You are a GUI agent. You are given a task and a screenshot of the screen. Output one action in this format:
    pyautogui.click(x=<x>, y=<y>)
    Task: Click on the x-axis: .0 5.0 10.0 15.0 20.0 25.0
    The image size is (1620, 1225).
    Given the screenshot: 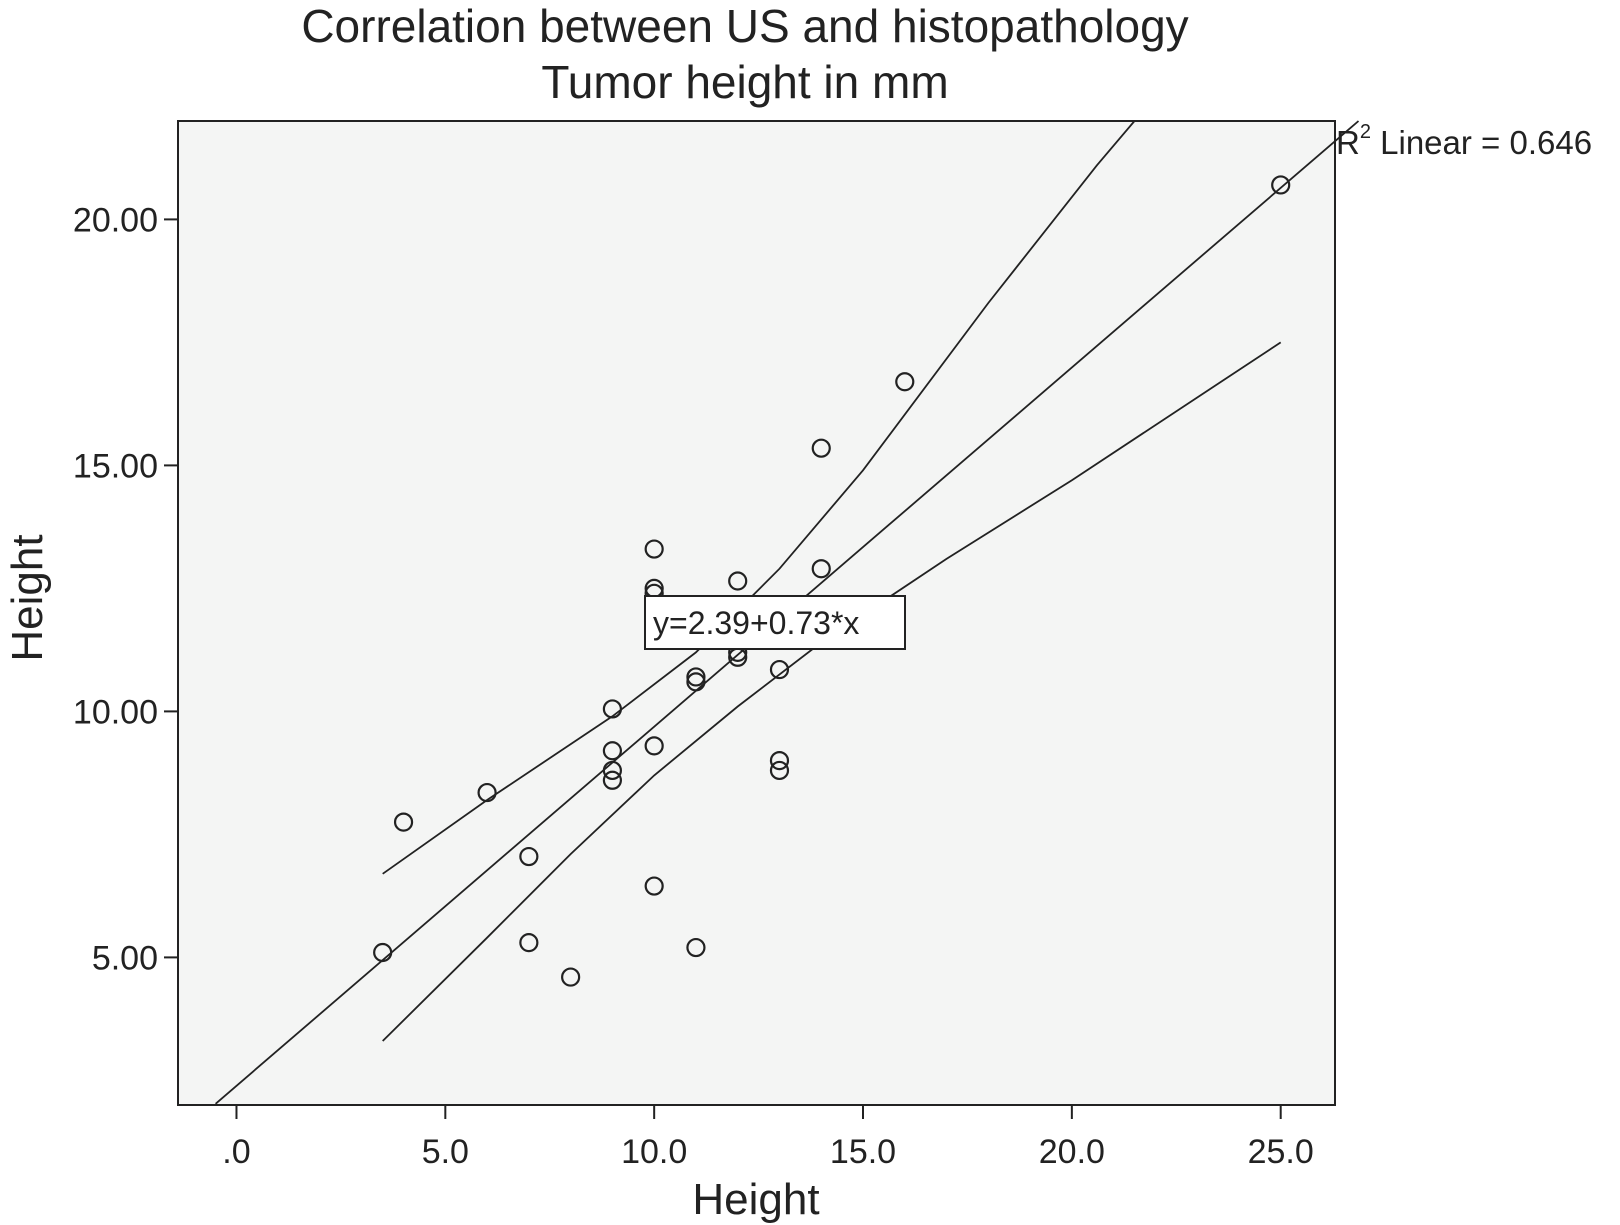 What is the action you would take?
    pyautogui.click(x=768, y=1138)
    